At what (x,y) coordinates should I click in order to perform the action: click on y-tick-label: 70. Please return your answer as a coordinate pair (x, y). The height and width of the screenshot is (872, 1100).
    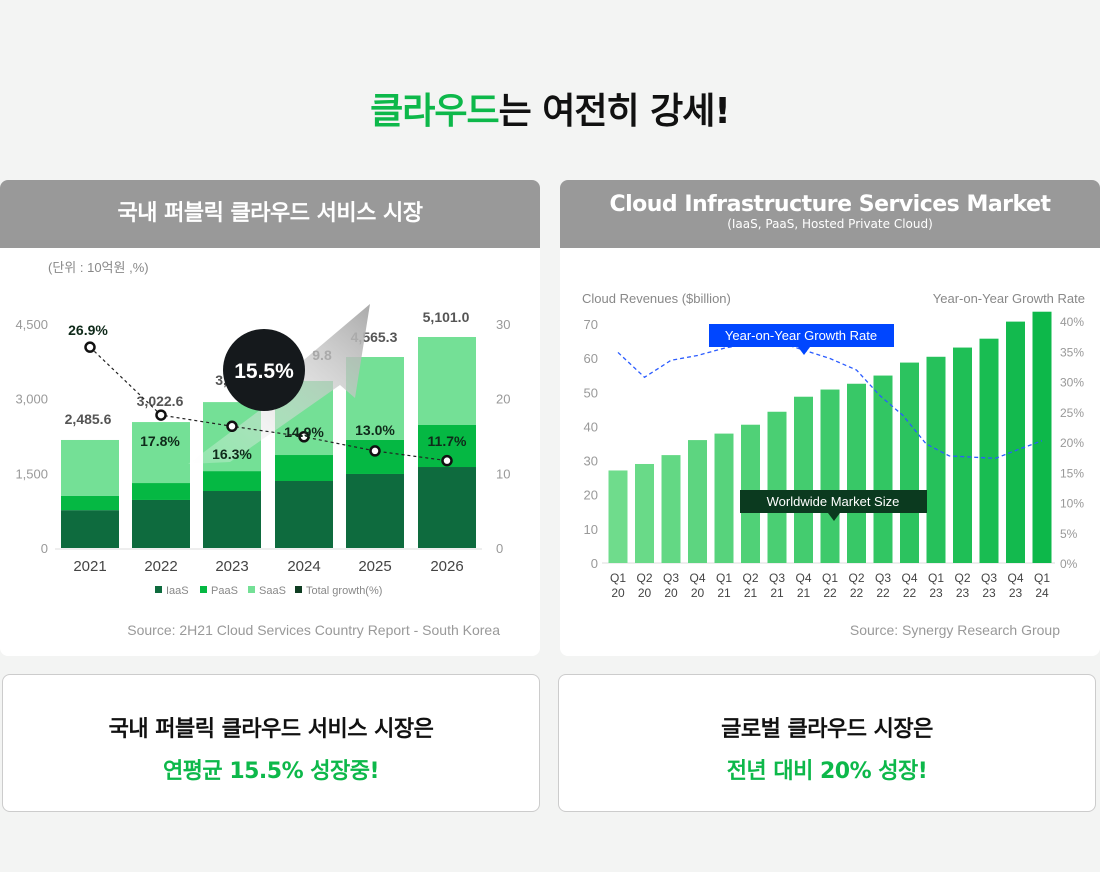
    Looking at the image, I should click on (591, 324).